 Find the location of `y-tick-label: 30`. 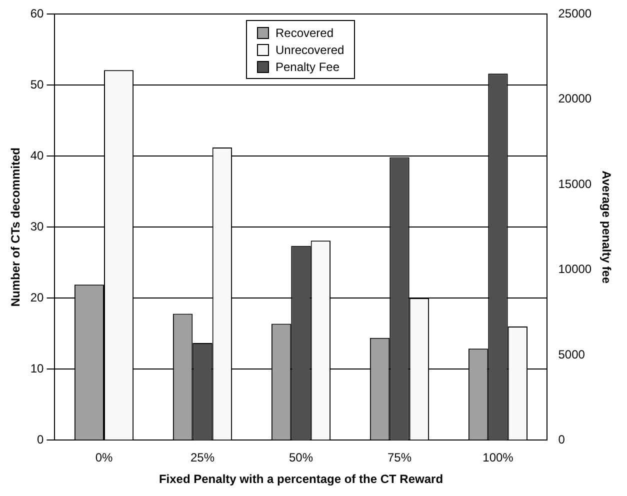

y-tick-label: 30 is located at coordinates (37, 226).